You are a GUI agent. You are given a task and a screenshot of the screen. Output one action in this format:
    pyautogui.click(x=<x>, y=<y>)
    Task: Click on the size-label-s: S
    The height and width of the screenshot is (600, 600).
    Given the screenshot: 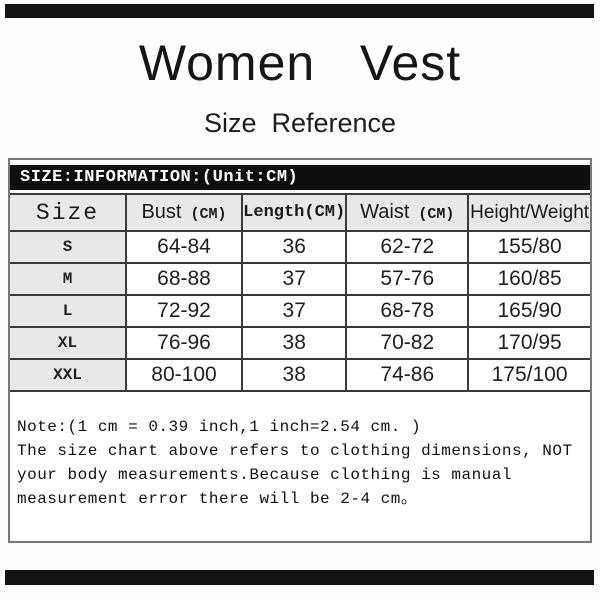 What is the action you would take?
    pyautogui.click(x=68, y=247)
    